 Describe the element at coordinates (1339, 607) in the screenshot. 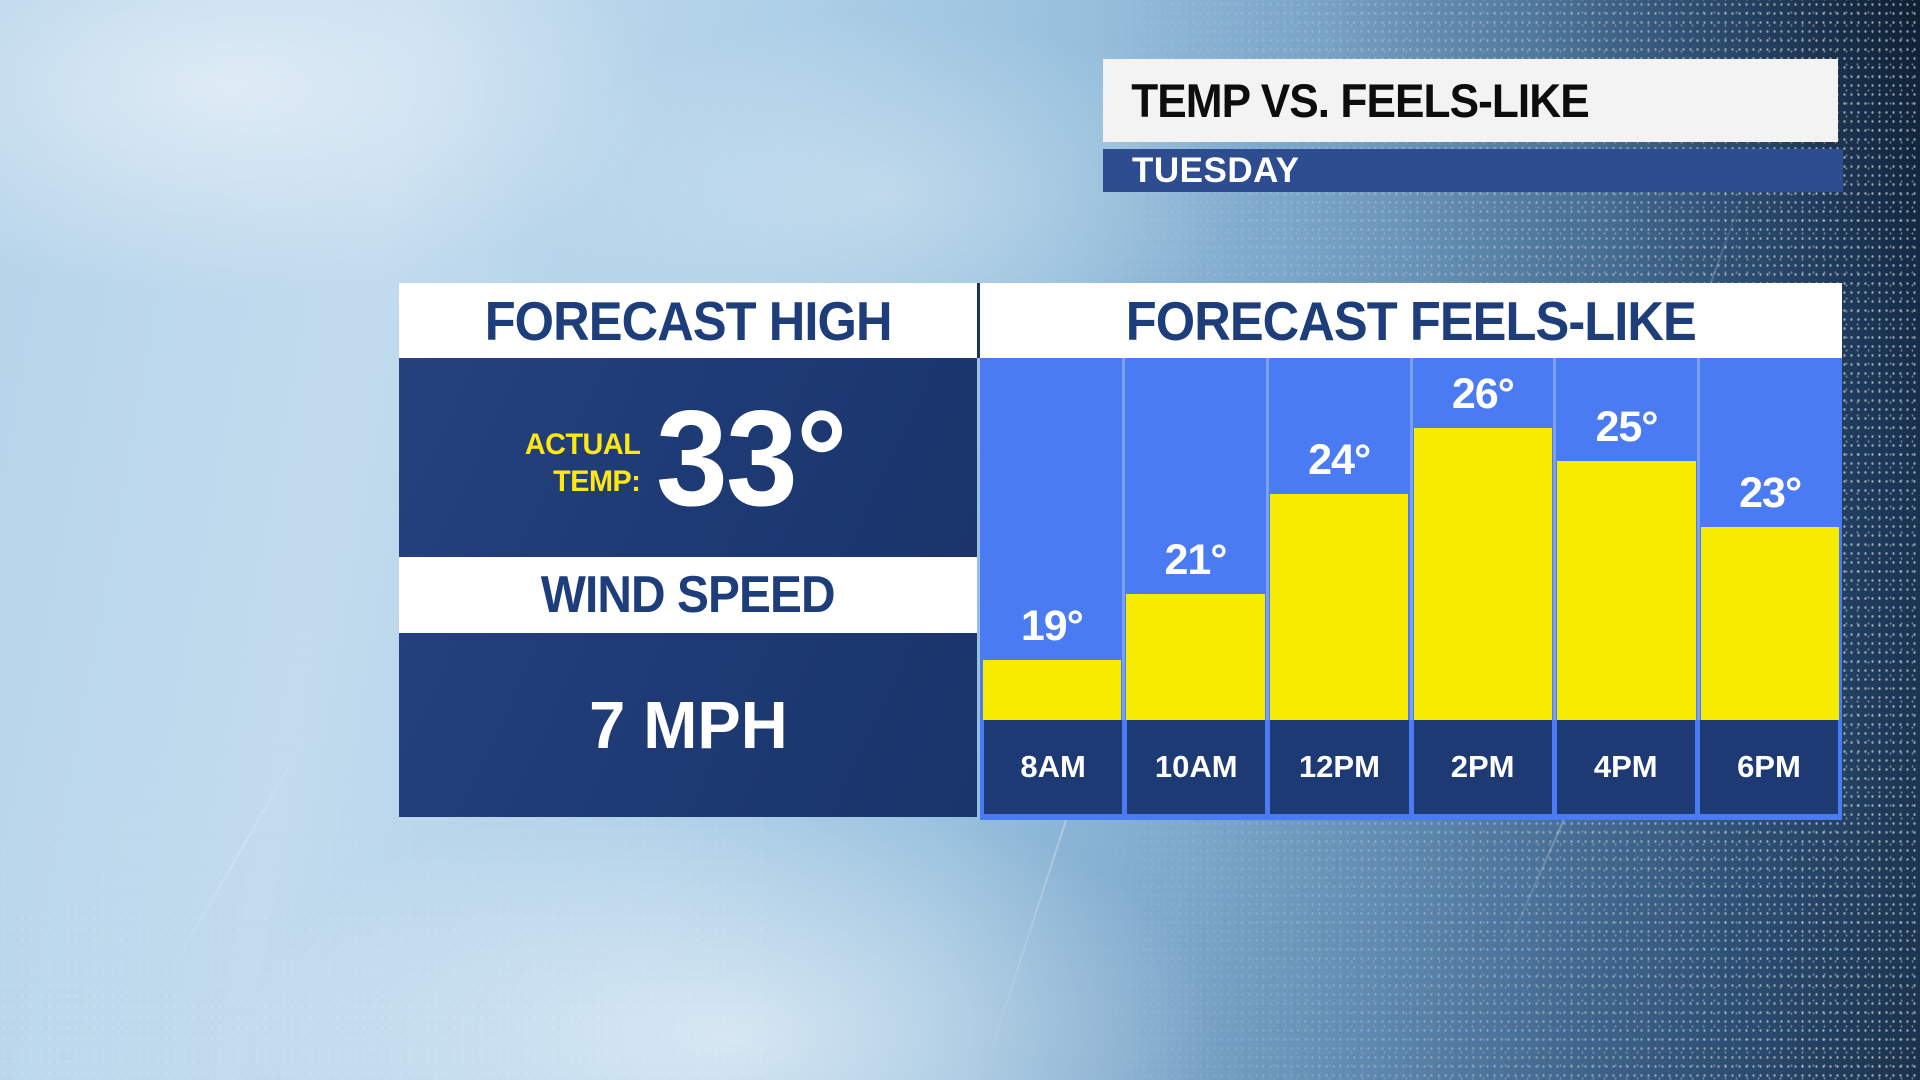

I see `feels-like-bar-12PM` at that location.